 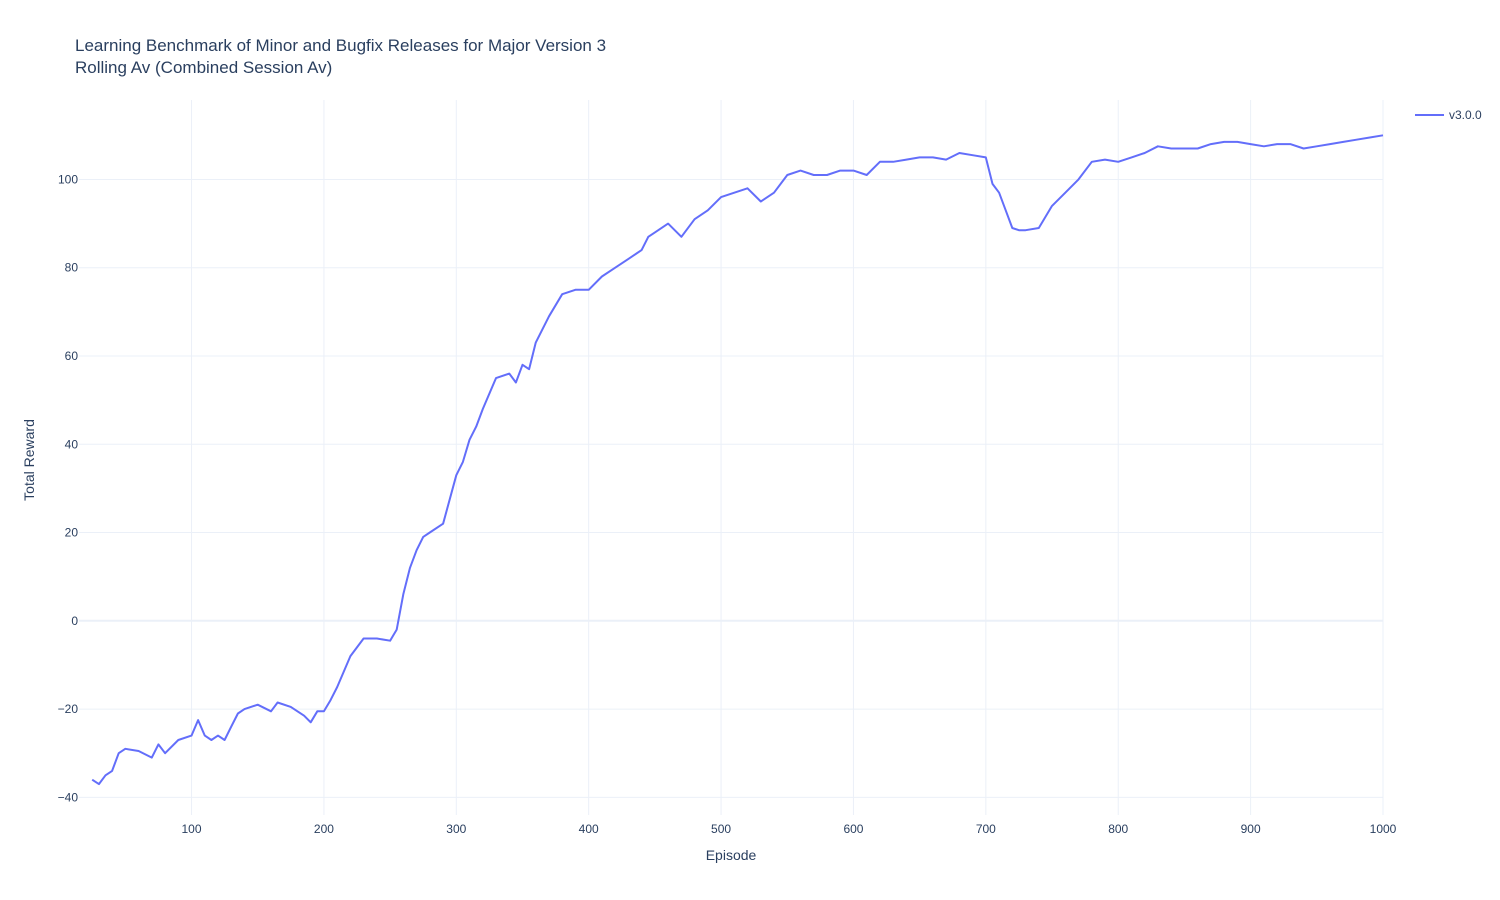 What do you see at coordinates (68, 709) in the screenshot?
I see `y-tick-label: −20` at bounding box center [68, 709].